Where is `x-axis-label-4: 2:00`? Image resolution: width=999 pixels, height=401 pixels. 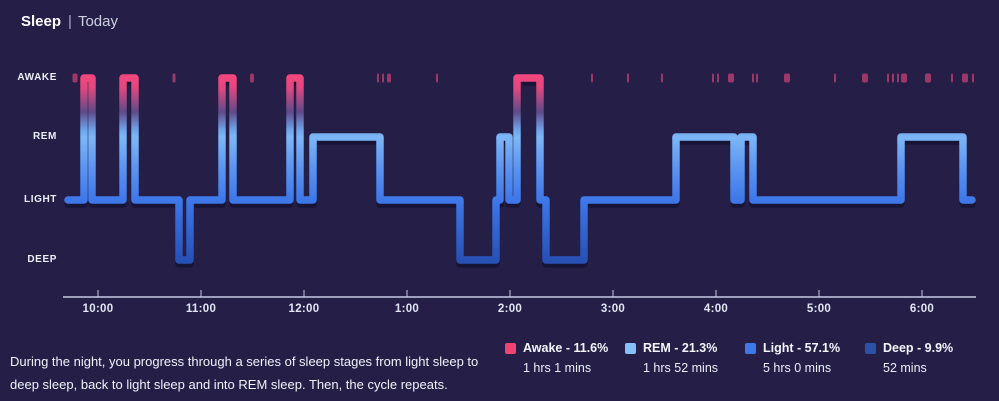 x-axis-label-4: 2:00 is located at coordinates (510, 309).